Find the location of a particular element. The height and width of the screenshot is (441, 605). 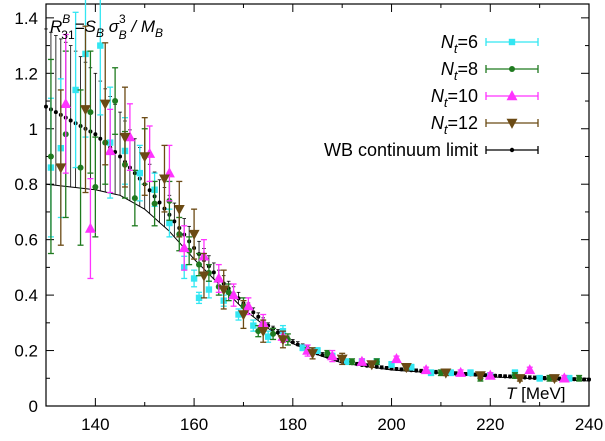

y-tick-label: 0 is located at coordinates (33, 406).